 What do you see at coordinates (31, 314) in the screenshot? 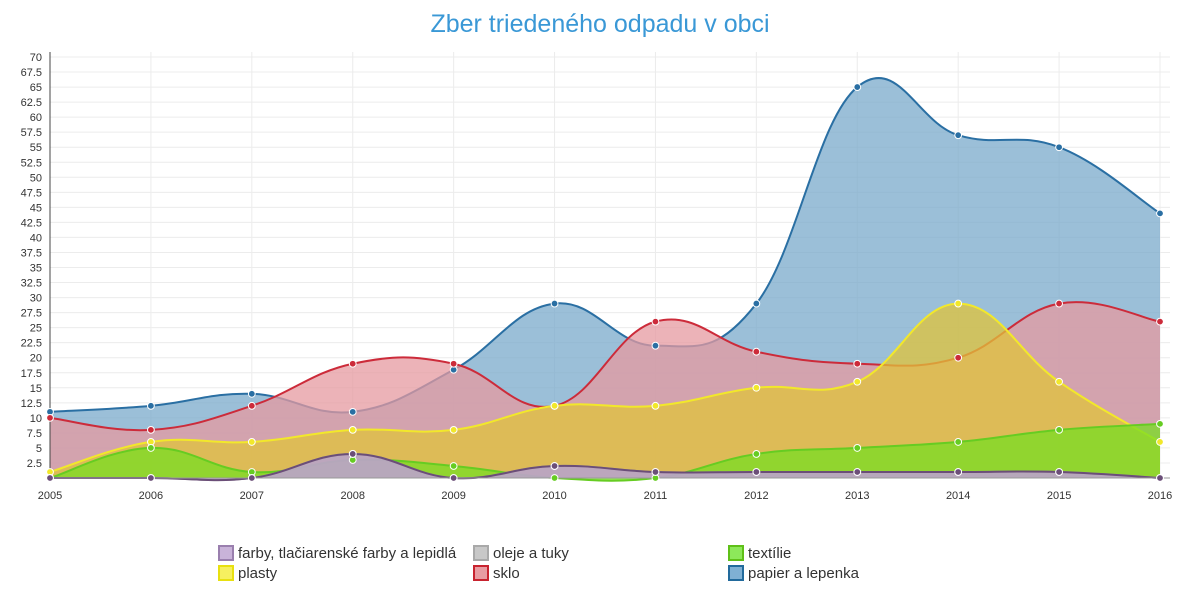
I see `y-tick-label: 27.5` at bounding box center [31, 314].